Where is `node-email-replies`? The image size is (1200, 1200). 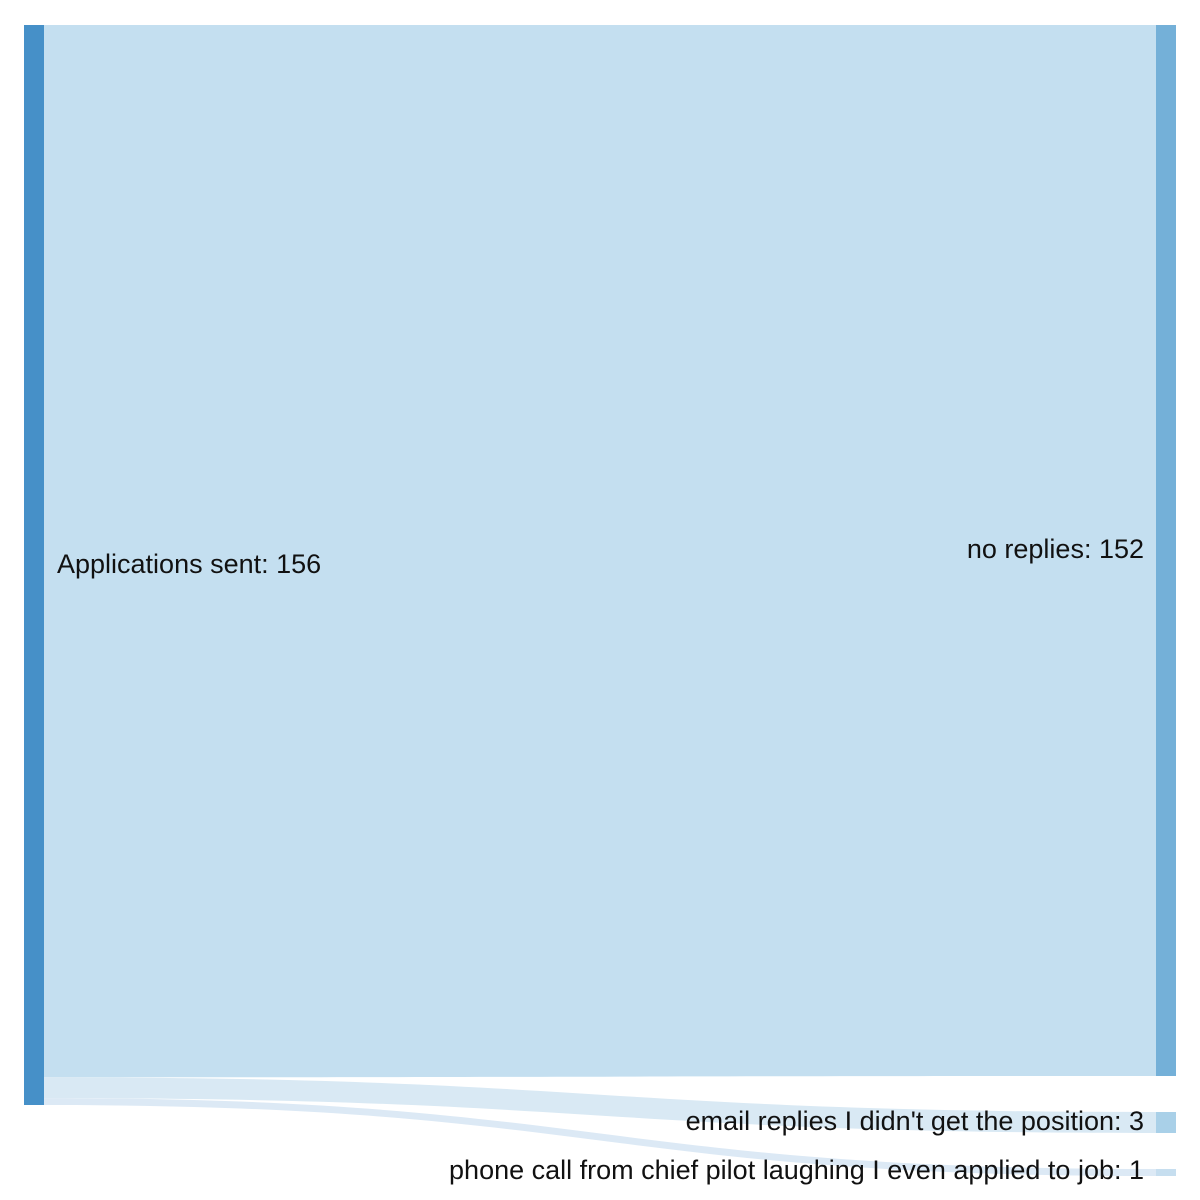
node-email-replies is located at coordinates (1166, 1122).